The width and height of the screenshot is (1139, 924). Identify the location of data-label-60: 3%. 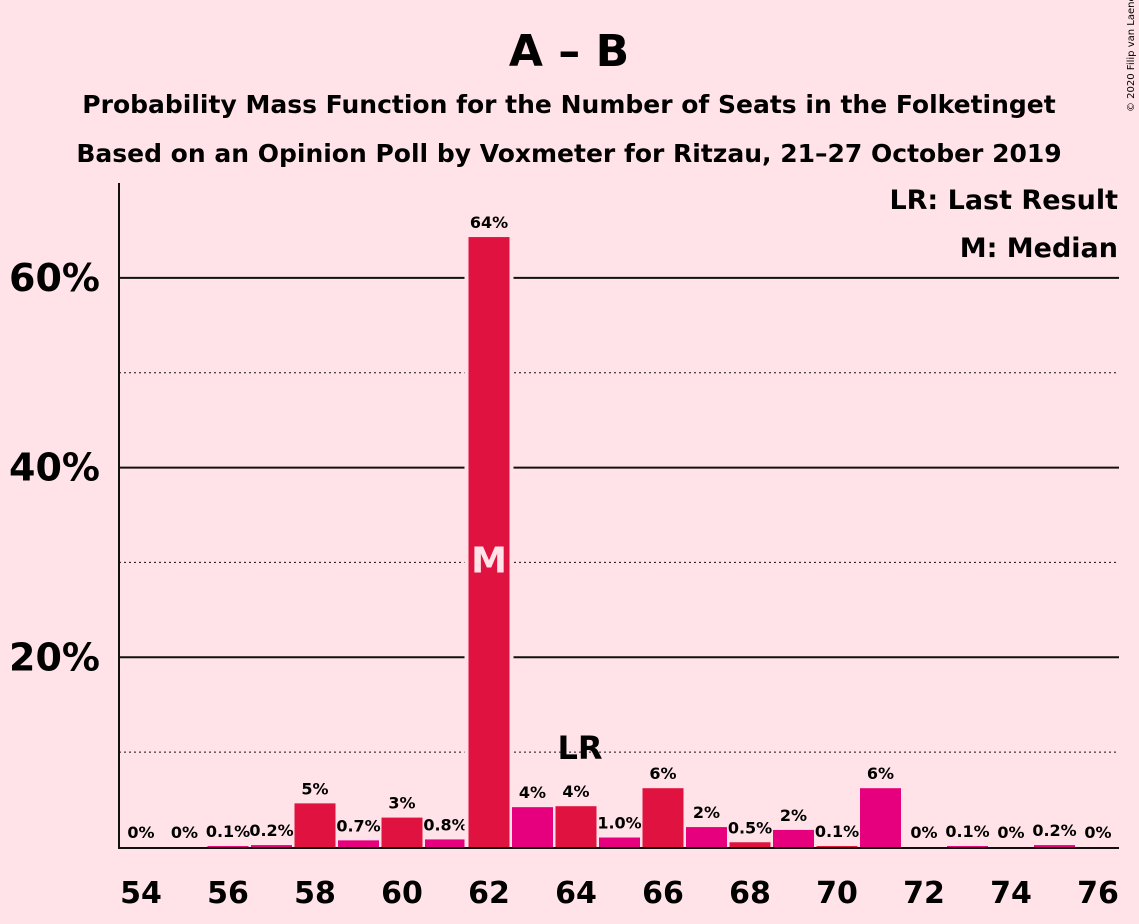
(401, 803).